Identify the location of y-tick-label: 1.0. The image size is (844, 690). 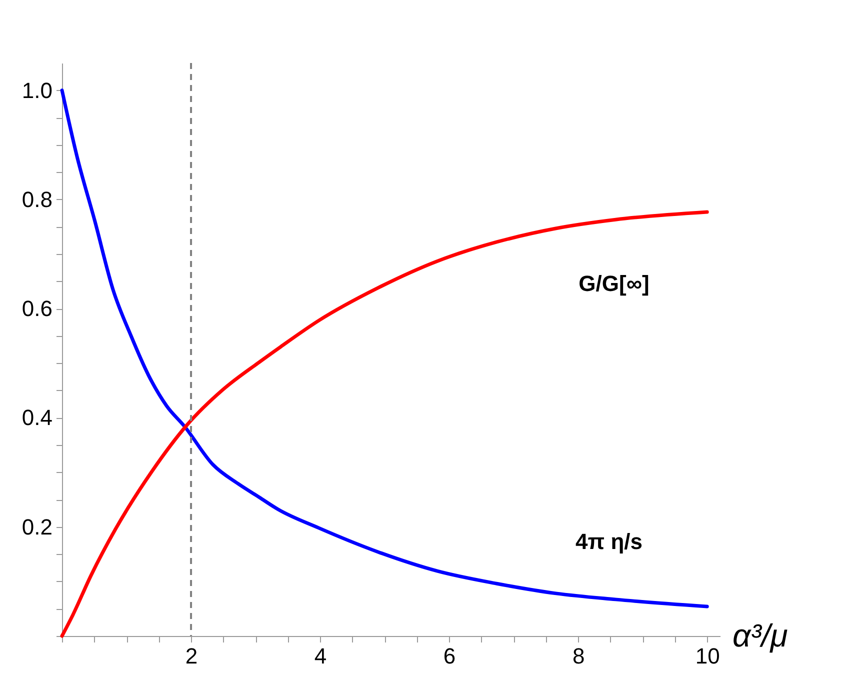
(37, 90).